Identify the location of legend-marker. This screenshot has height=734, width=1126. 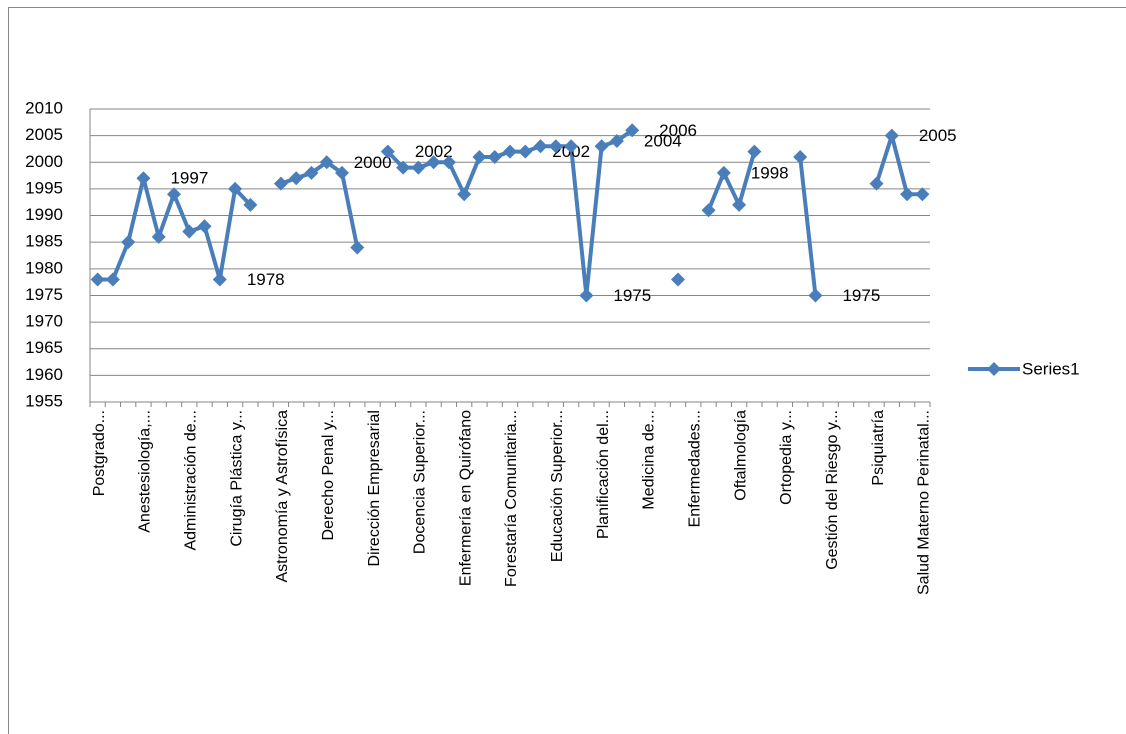
(994, 369).